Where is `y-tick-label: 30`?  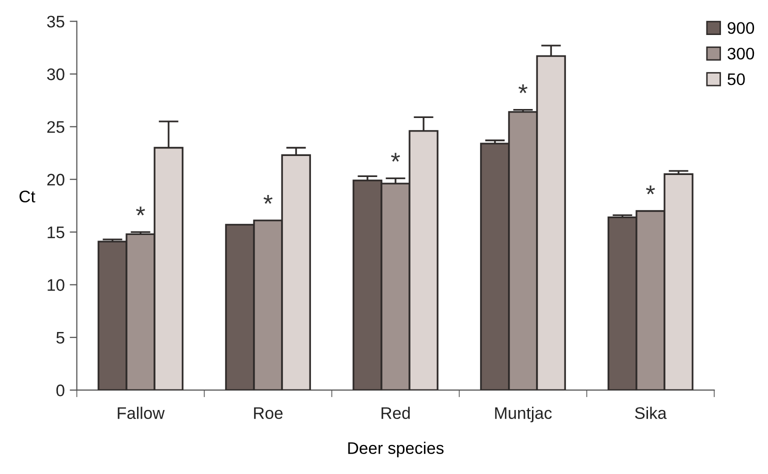 y-tick-label: 30 is located at coordinates (55, 74).